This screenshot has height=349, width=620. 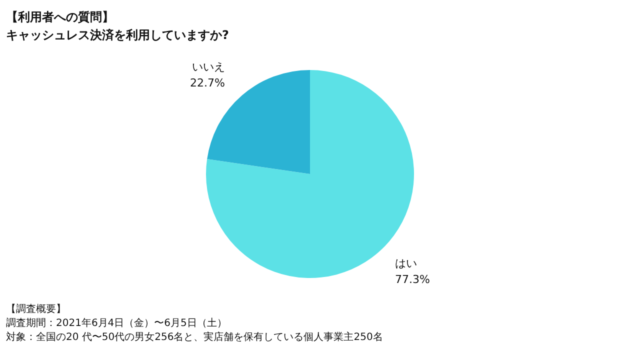 I want to click on text: 対象：全国の20 代〜50代の男女256名と、実店舗を保有している個人事業主250名, so click(x=194, y=338).